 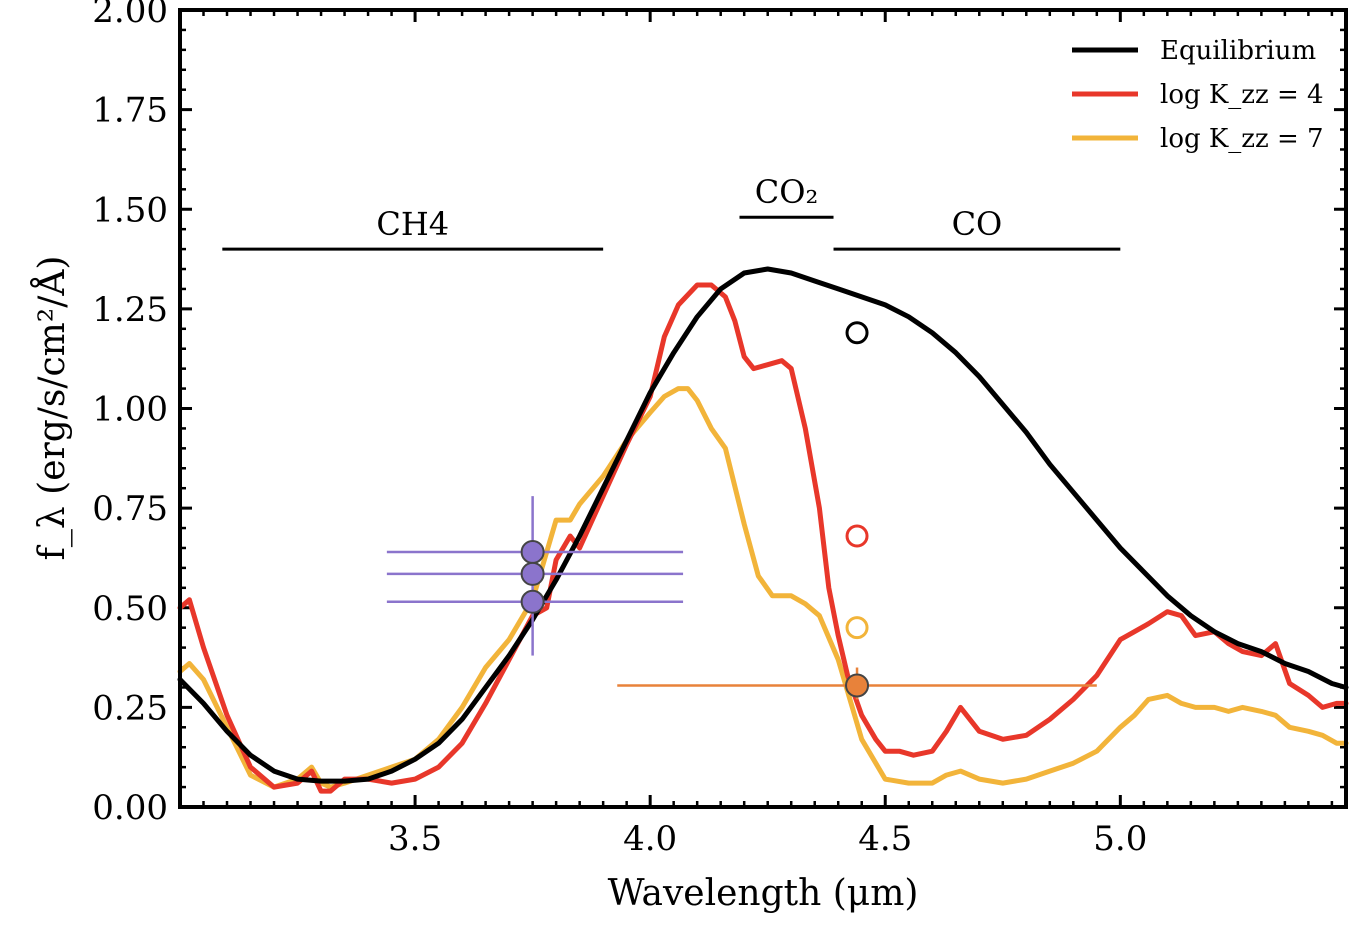 I want to click on legend-label: log K_zz = 4, so click(x=1242, y=95).